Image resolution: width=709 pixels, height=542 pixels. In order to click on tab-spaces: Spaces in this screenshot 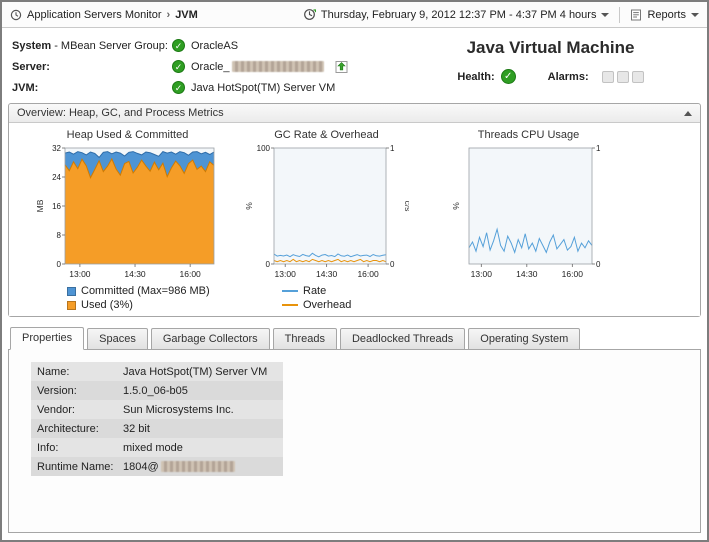, I will do `click(117, 339)`.